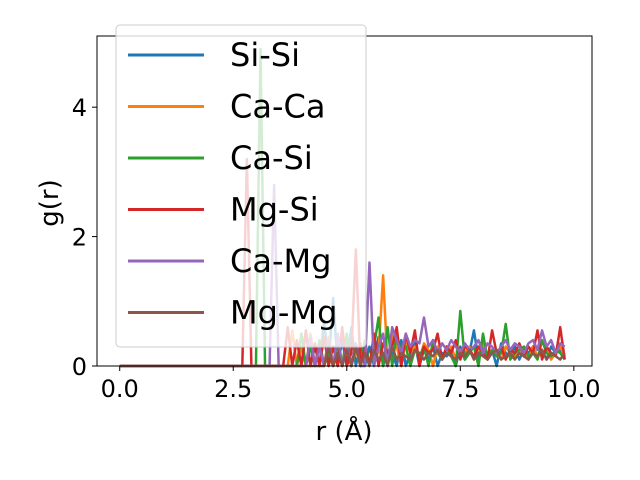  I want to click on x-tick-label: 10.0, so click(573, 389).